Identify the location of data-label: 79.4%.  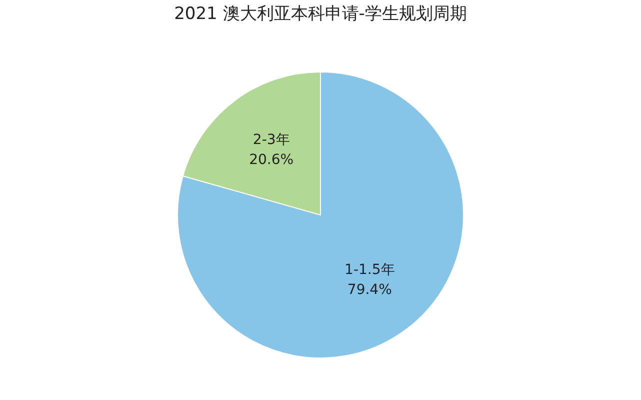
(369, 290).